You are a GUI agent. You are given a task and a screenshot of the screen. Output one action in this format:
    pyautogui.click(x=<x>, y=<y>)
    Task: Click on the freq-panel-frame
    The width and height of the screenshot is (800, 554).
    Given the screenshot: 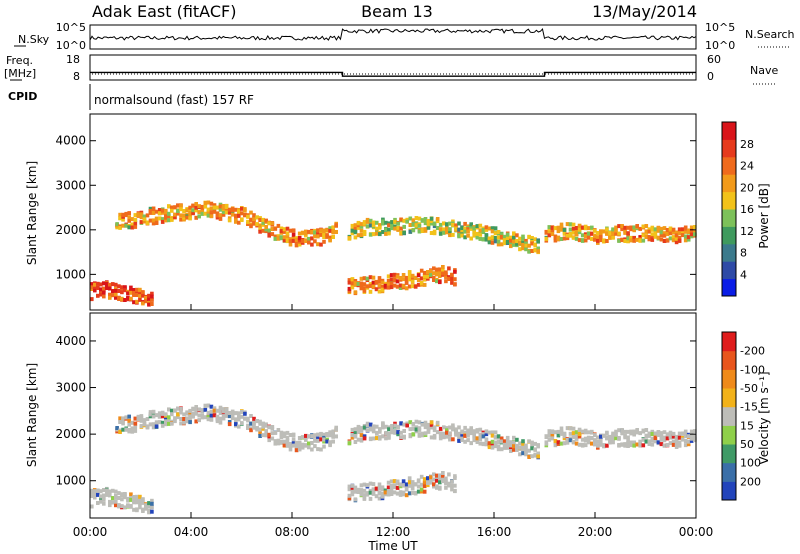 What is the action you would take?
    pyautogui.click(x=393, y=67)
    